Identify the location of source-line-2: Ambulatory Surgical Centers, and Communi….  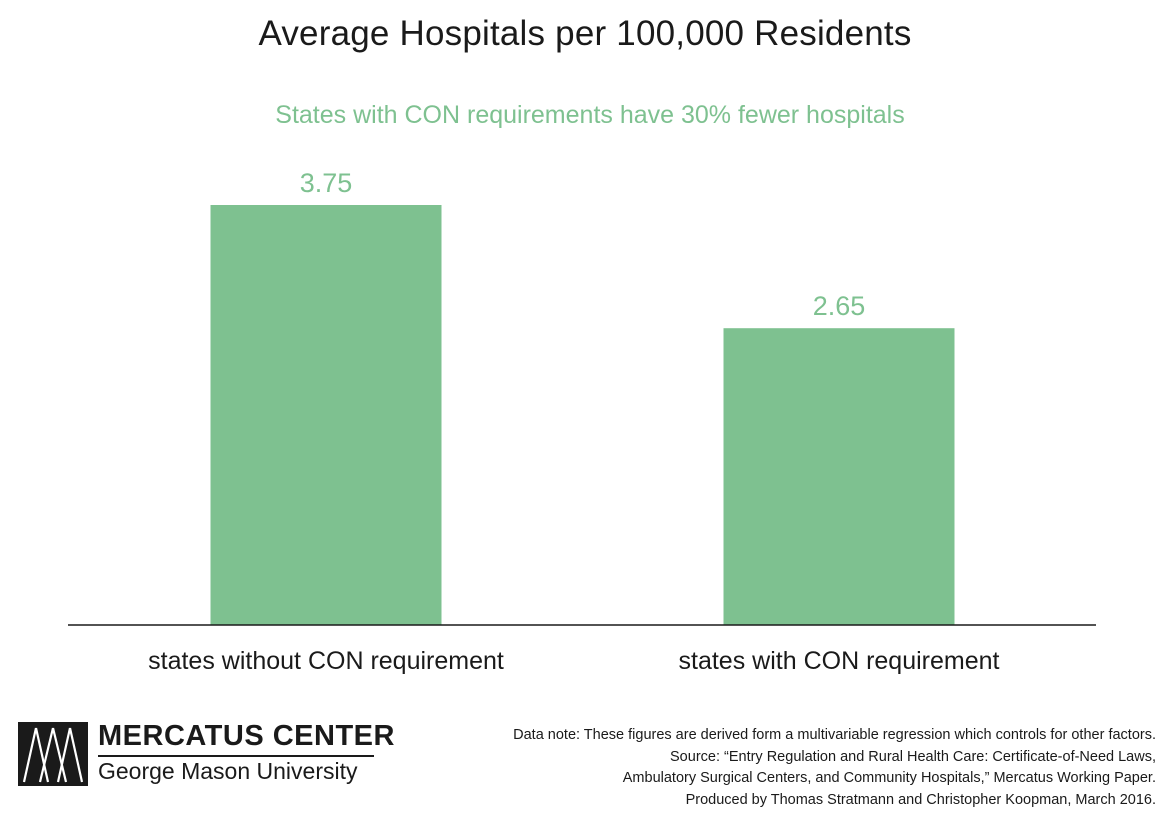
(889, 778).